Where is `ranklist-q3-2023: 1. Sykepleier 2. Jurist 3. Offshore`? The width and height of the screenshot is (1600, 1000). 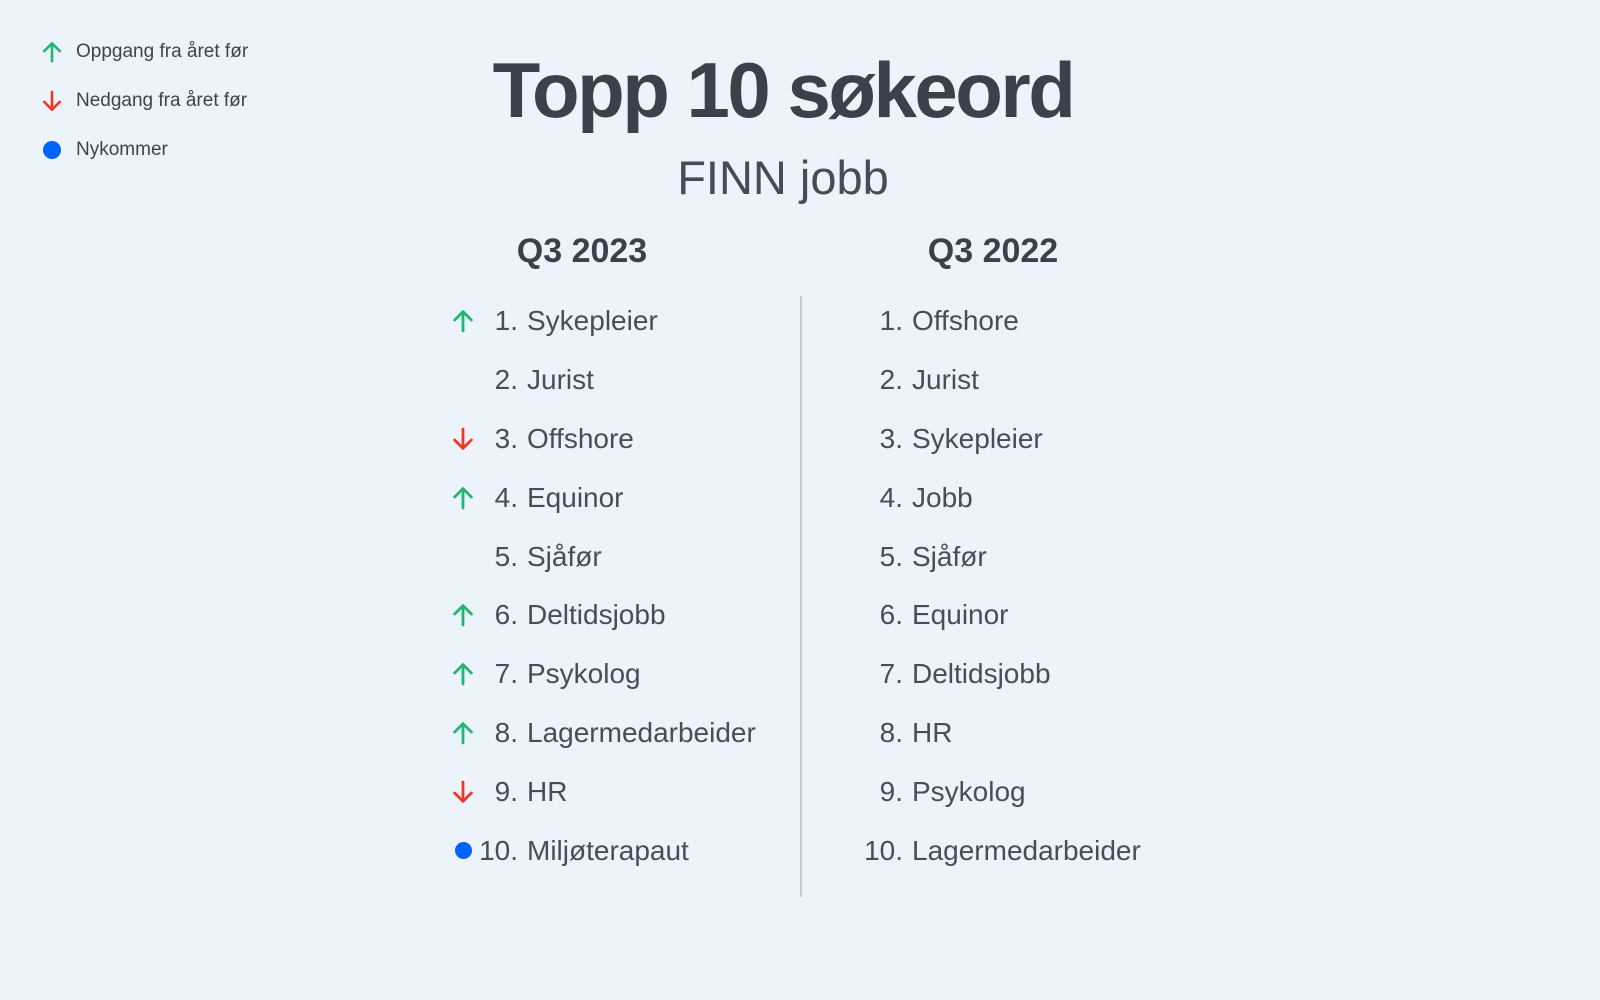 ranklist-q3-2023: 1. Sykepleier 2. Jurist 3. Offshore is located at coordinates (602, 586).